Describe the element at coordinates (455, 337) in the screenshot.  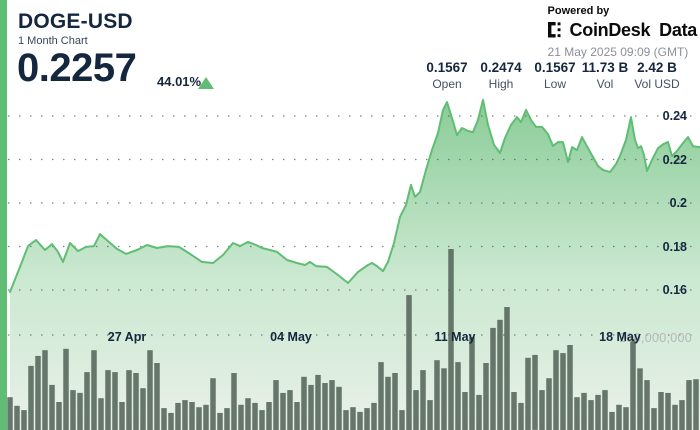
I see `x-axis-tick-label: 11 May` at that location.